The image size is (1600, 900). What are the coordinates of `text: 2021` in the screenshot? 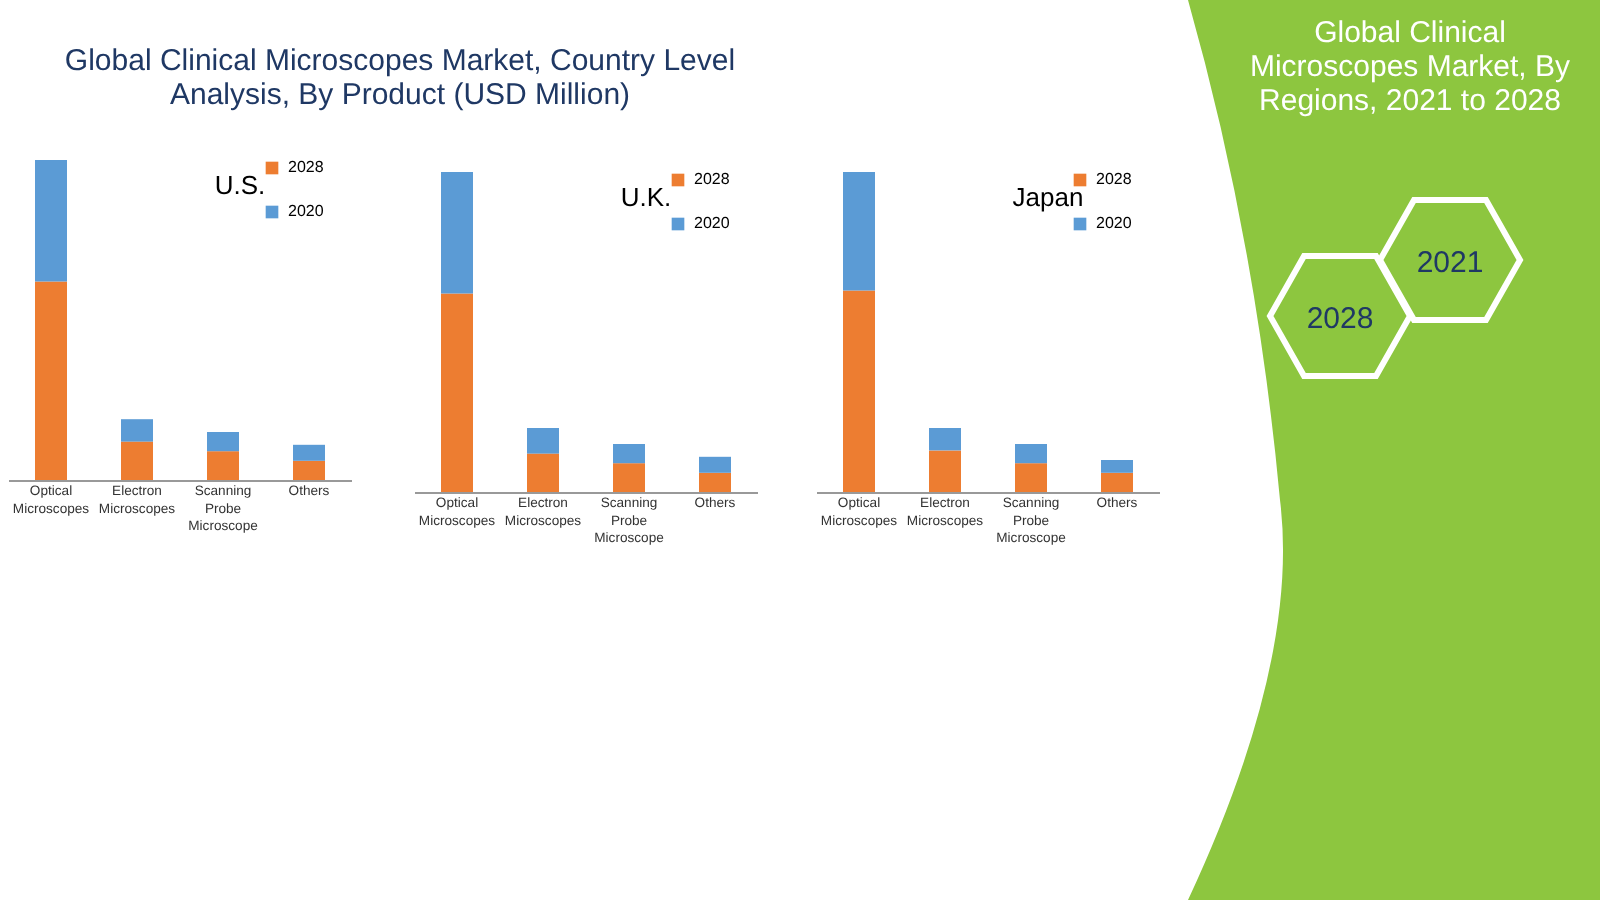 It's located at (1450, 263).